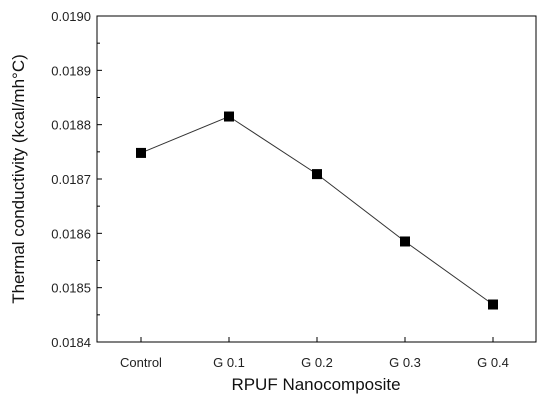  What do you see at coordinates (18, 179) in the screenshot?
I see `y-axis-title: Thermal conductivity (kcal/mh°C)` at bounding box center [18, 179].